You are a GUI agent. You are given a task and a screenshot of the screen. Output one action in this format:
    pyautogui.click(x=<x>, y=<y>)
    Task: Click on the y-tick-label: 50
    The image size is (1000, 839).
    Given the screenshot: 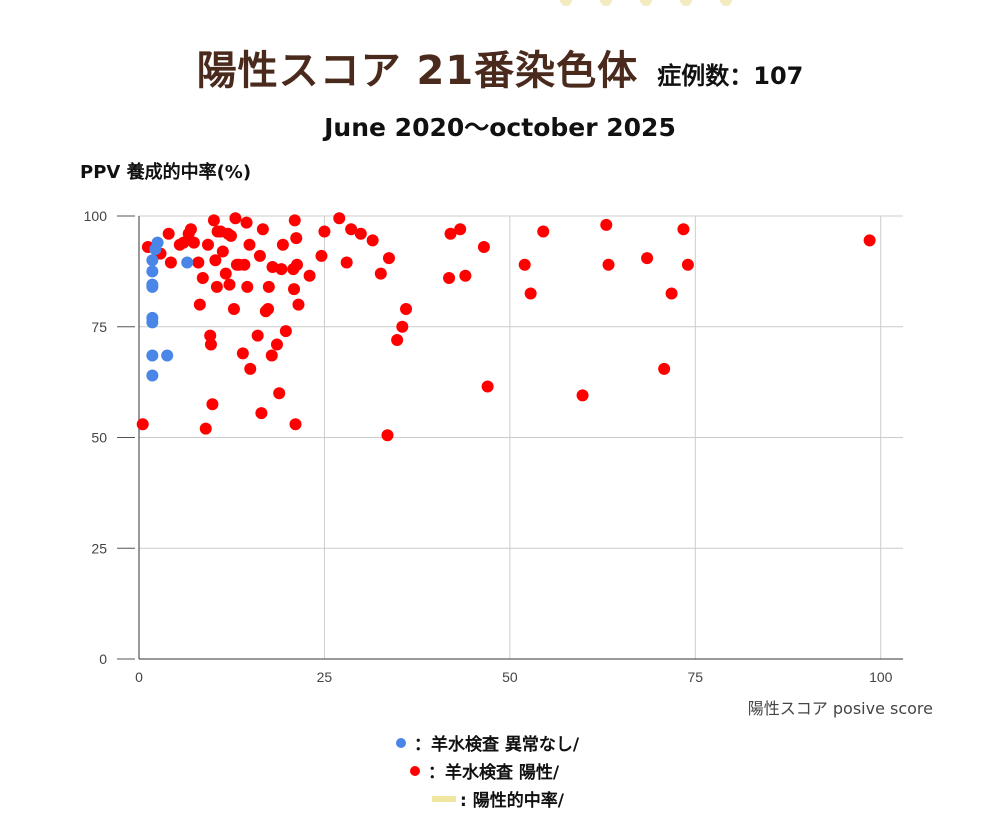 What is the action you would take?
    pyautogui.click(x=99, y=438)
    